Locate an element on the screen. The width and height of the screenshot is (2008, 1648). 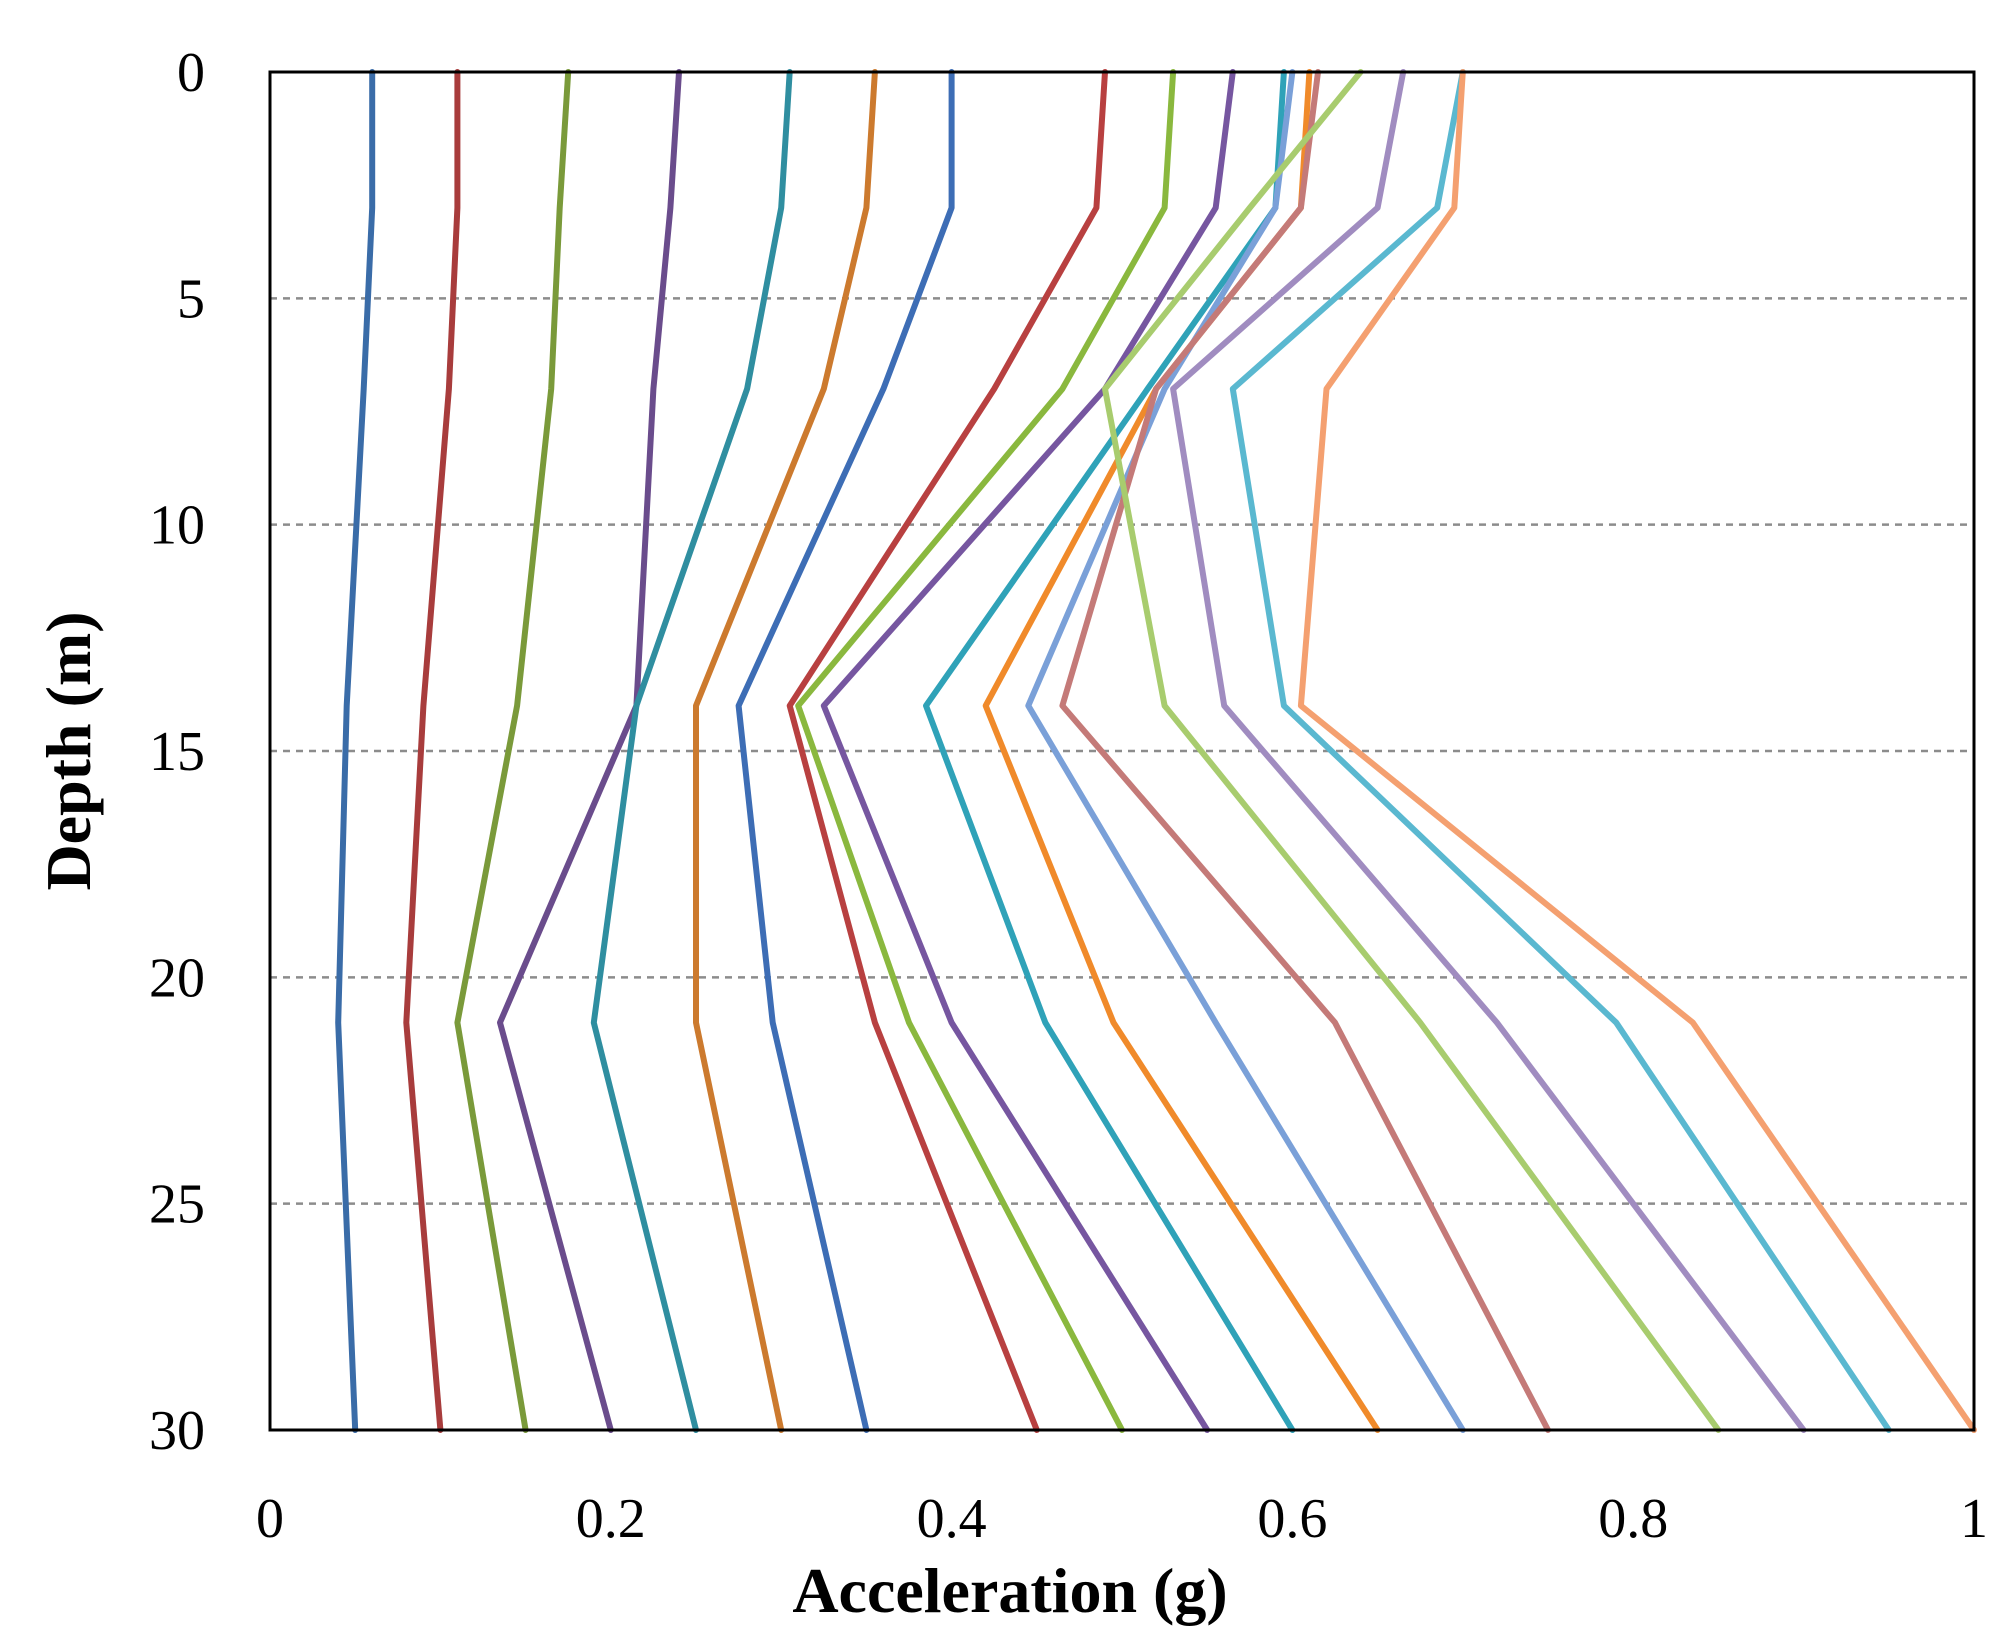
series-line-s1 is located at coordinates (355, 751).